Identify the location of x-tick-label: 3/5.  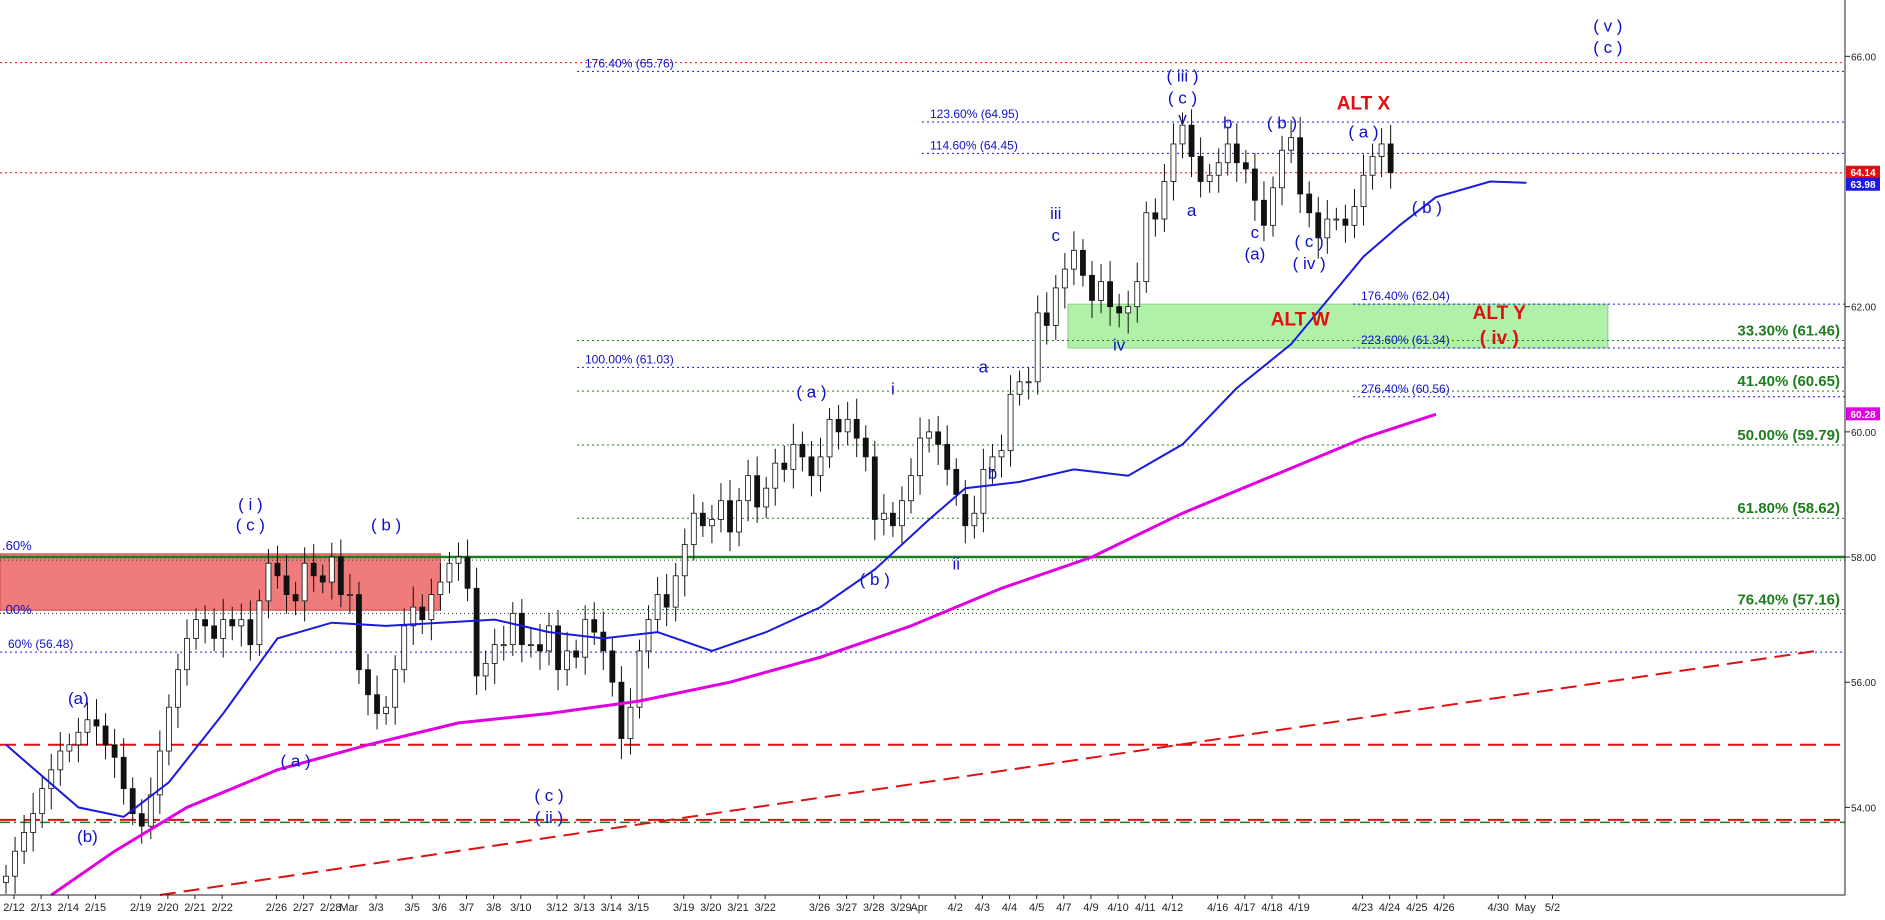
(412, 908).